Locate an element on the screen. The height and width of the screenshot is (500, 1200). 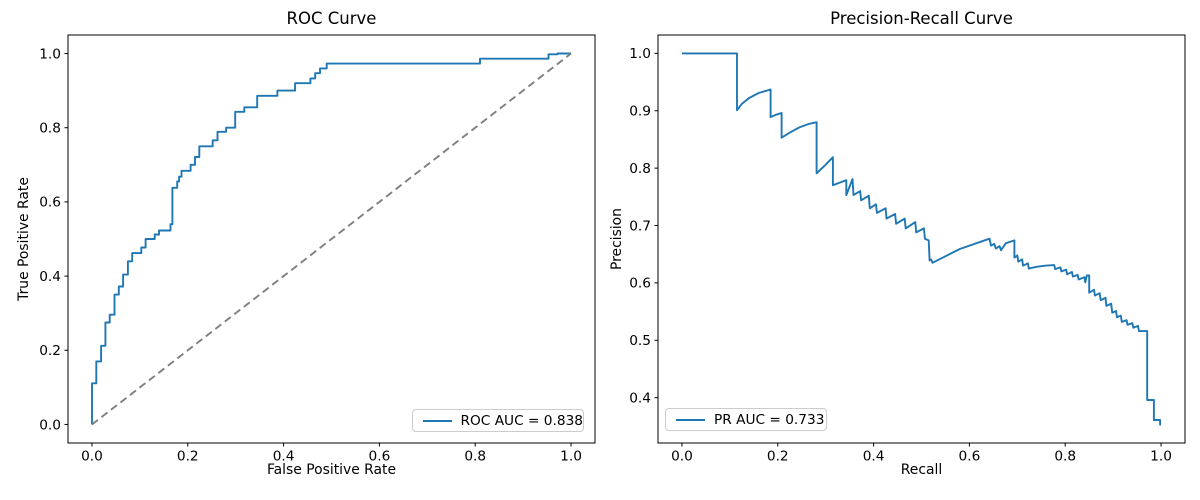
y-tick-label: 0.9 is located at coordinates (640, 112).